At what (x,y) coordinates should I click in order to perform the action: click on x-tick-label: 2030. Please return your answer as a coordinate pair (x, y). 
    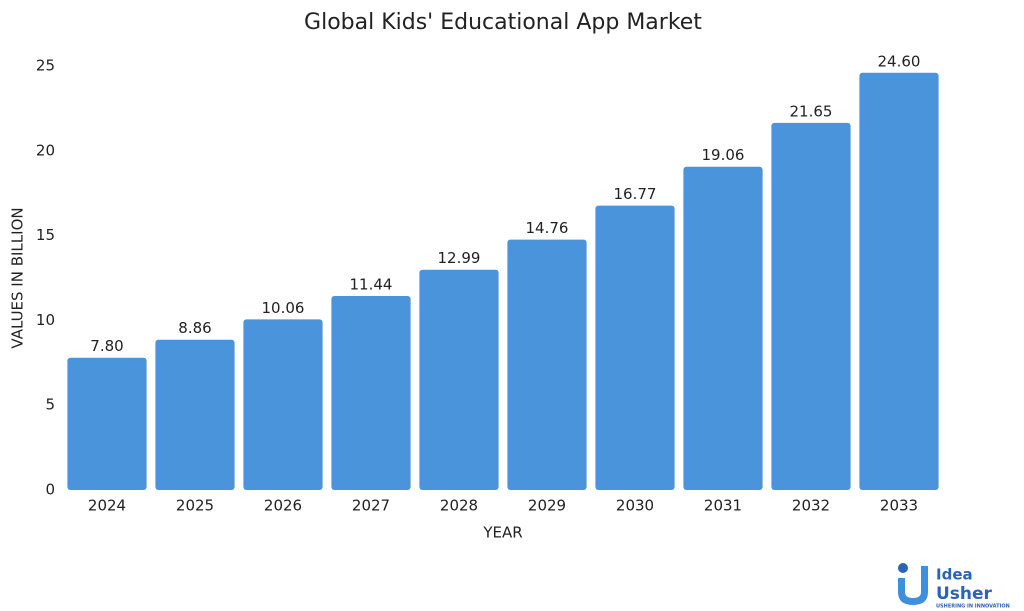
    Looking at the image, I should click on (635, 506).